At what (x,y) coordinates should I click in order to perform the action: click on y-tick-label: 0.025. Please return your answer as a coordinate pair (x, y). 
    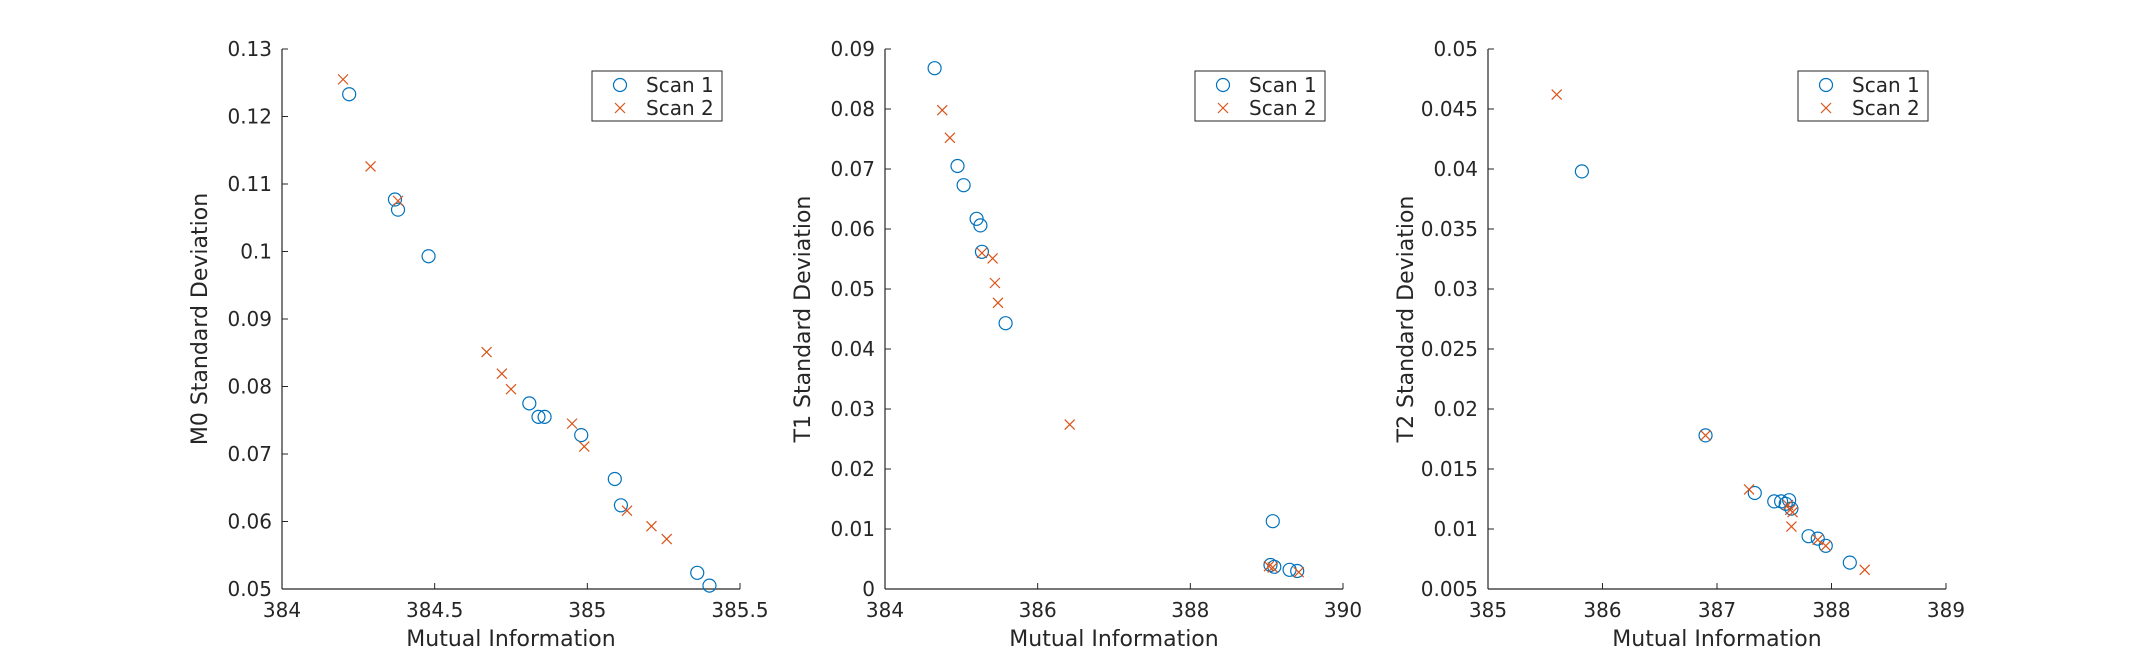
    Looking at the image, I should click on (1449, 349).